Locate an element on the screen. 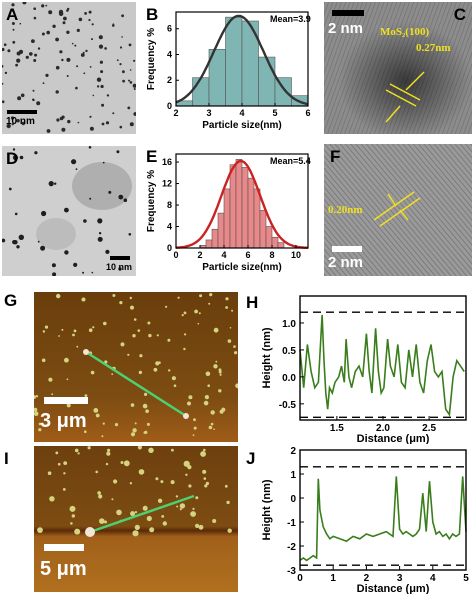 The width and height of the screenshot is (474, 594). x-tick-label: 2.0 is located at coordinates (383, 428).